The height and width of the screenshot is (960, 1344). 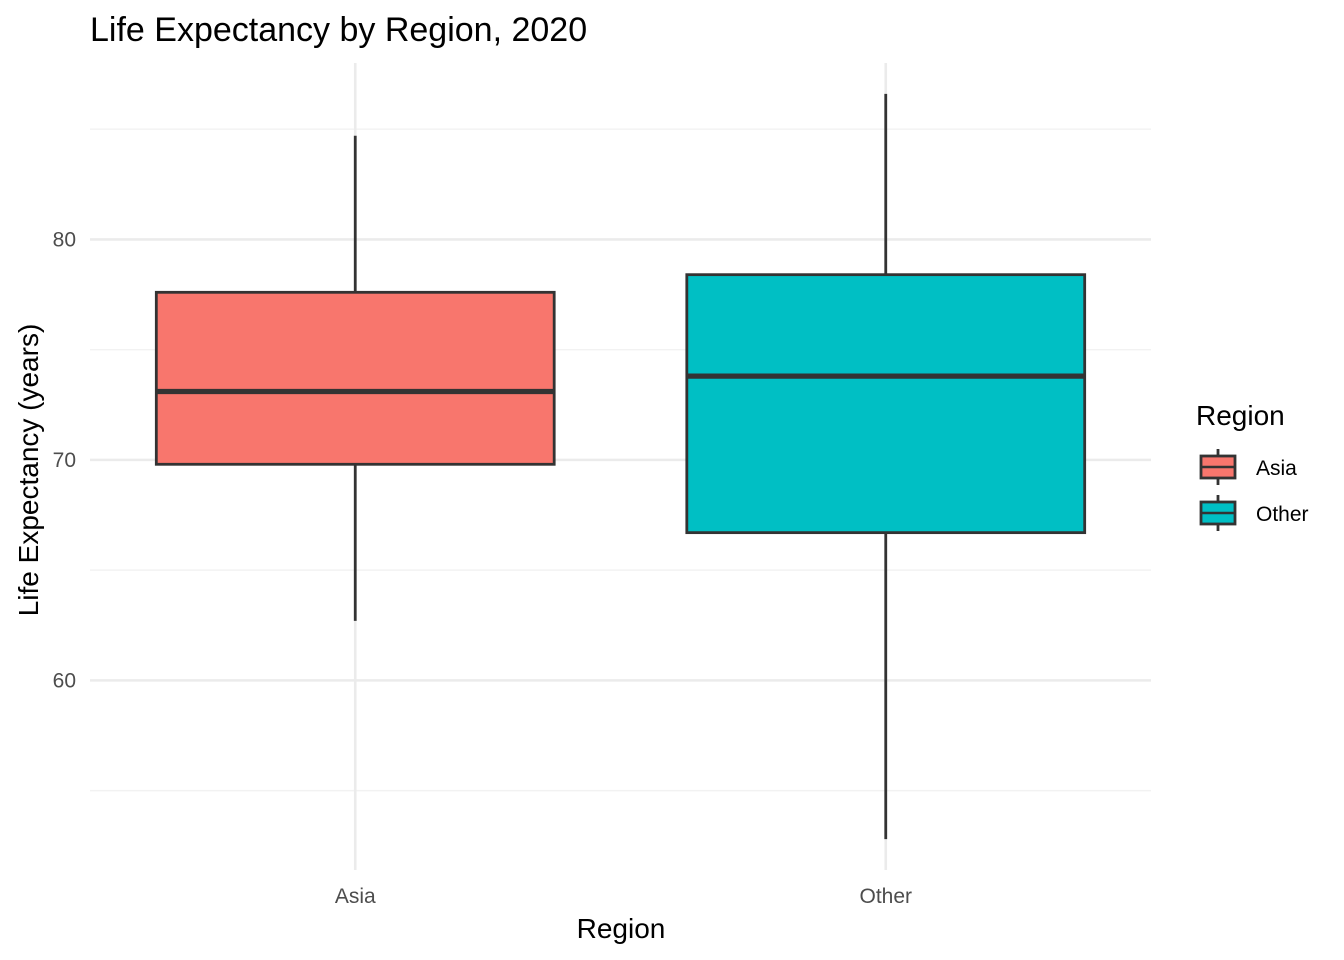 I want to click on legend: Region Asia Other, so click(x=1252, y=465).